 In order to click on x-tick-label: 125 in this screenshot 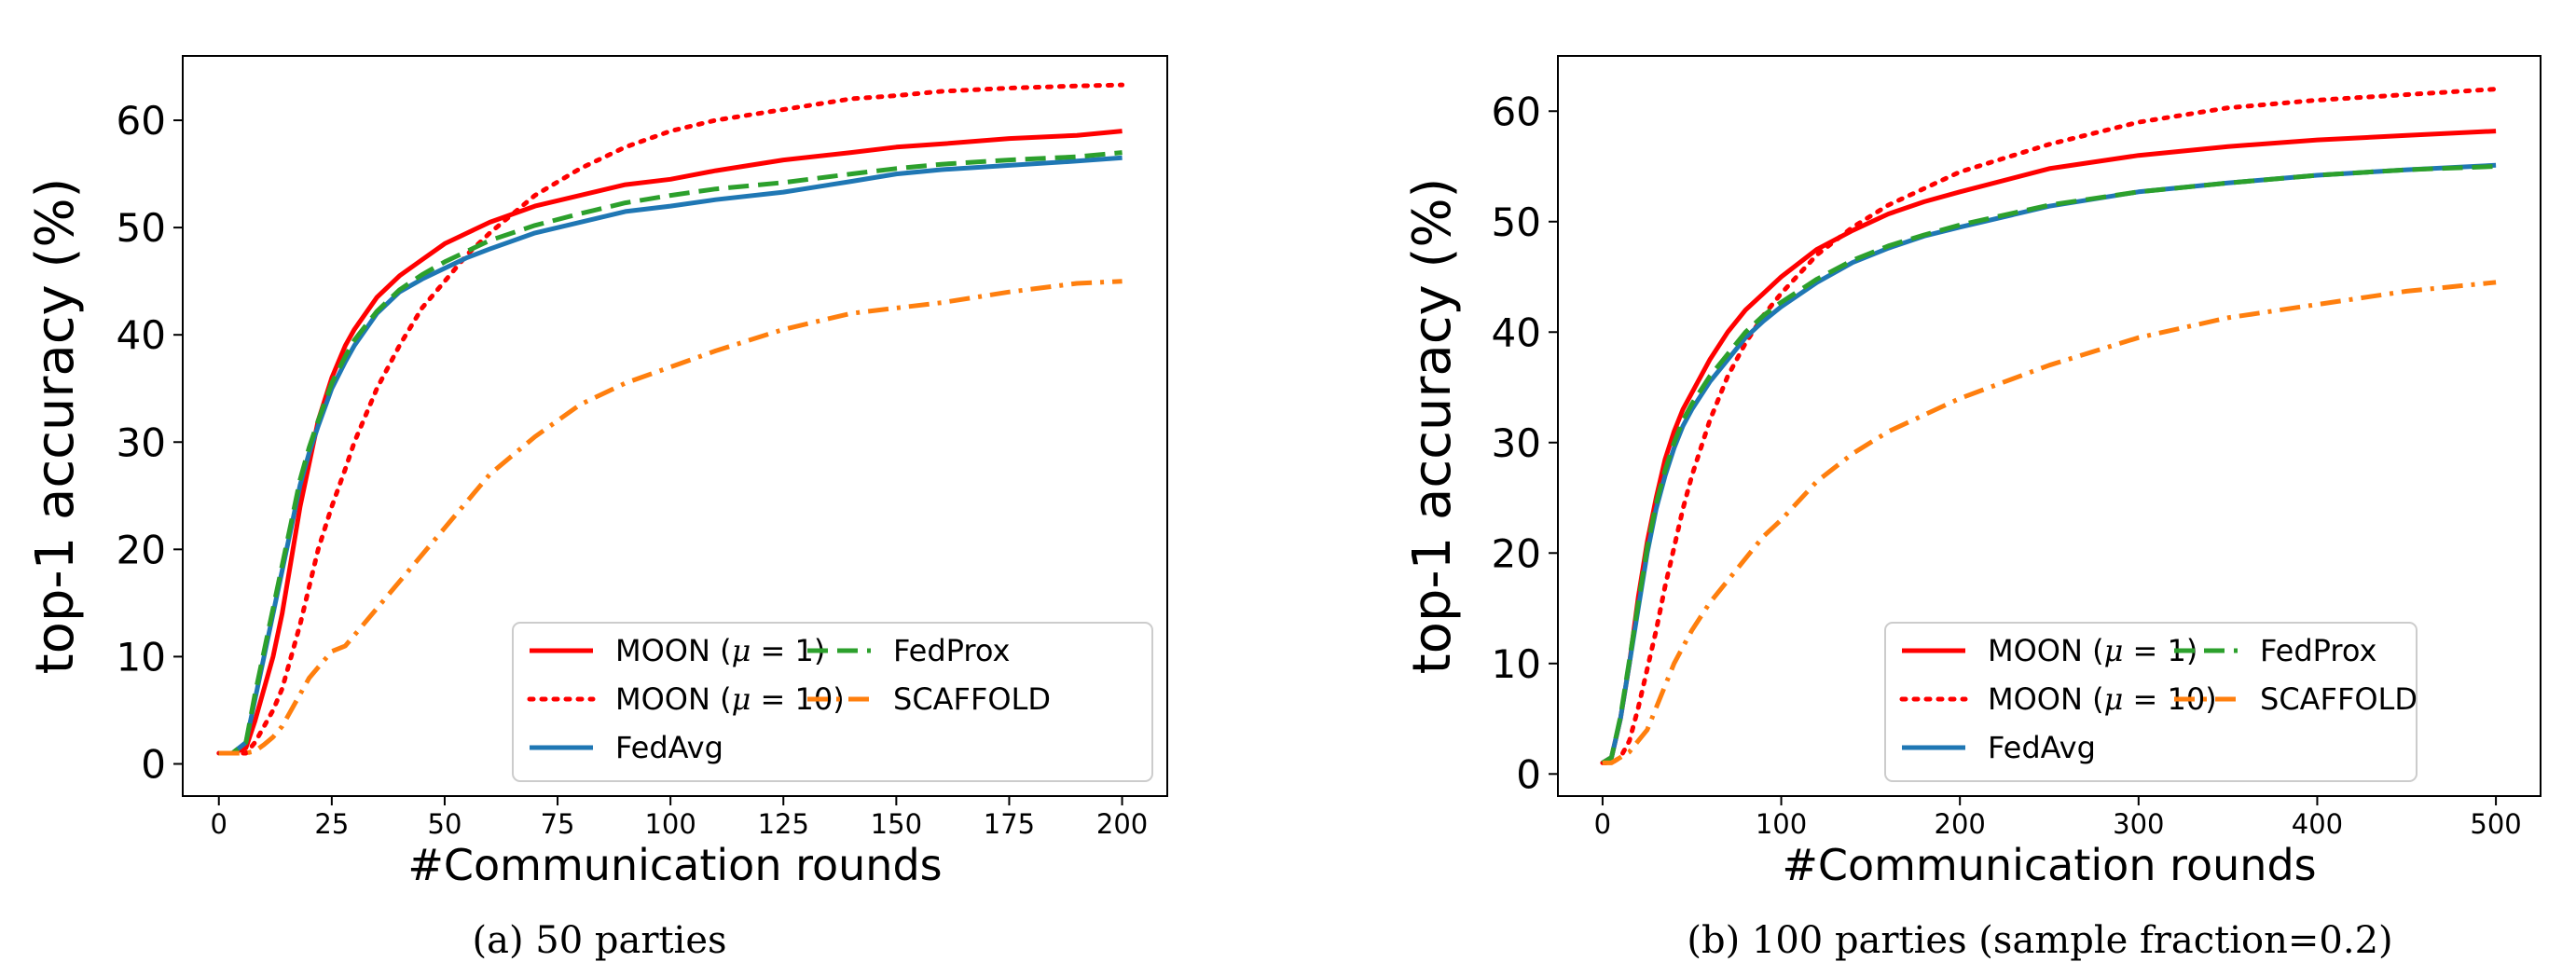, I will do `click(783, 824)`.